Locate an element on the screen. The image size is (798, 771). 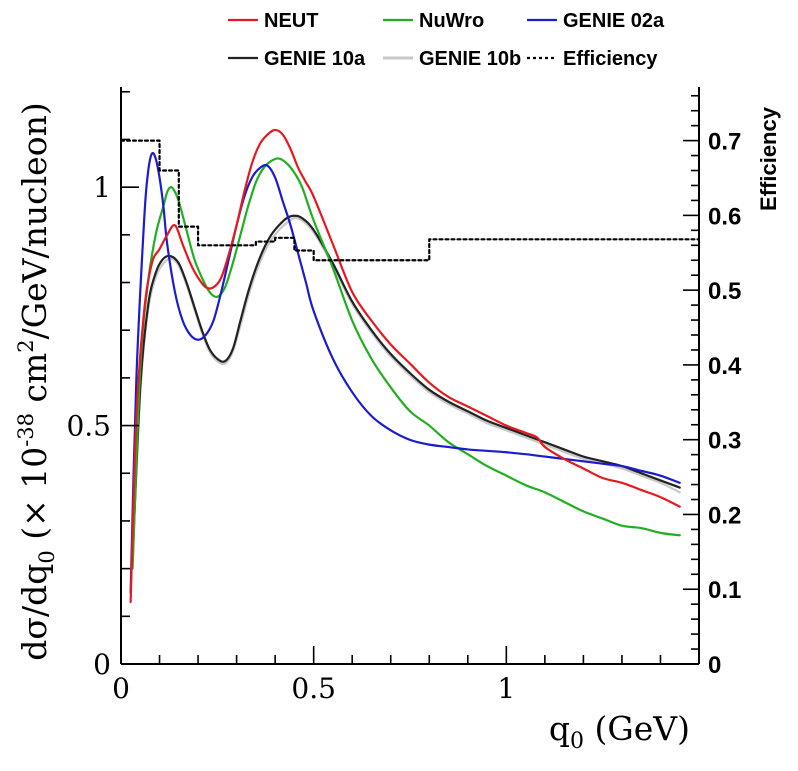
y2-tick-label: 0.4 is located at coordinates (725, 366).